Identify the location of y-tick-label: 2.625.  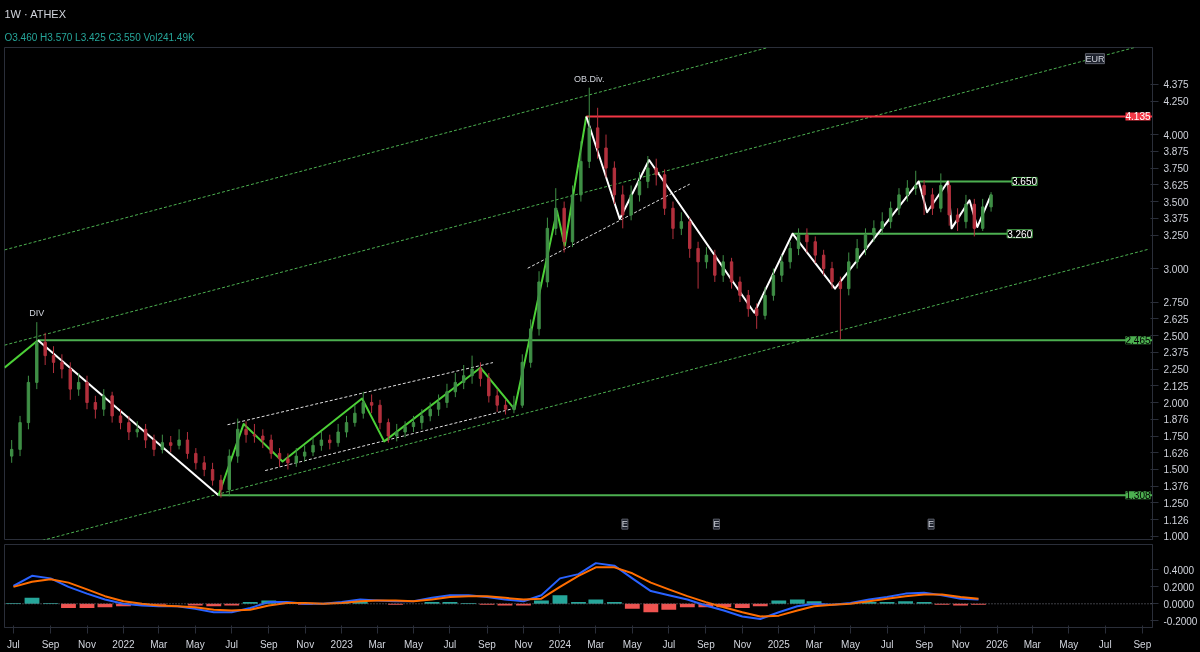
(1176, 319).